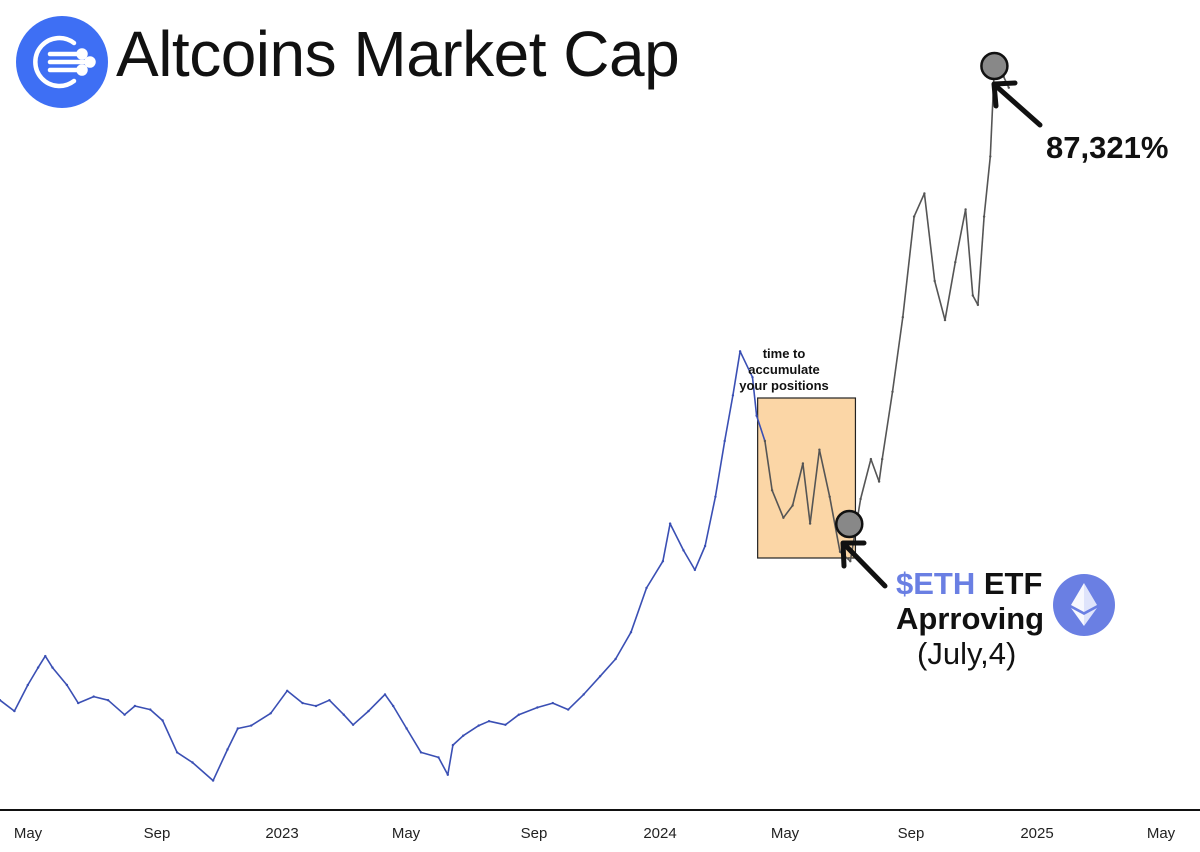 The image size is (1200, 852). I want to click on peak-arrow, so click(1017, 104).